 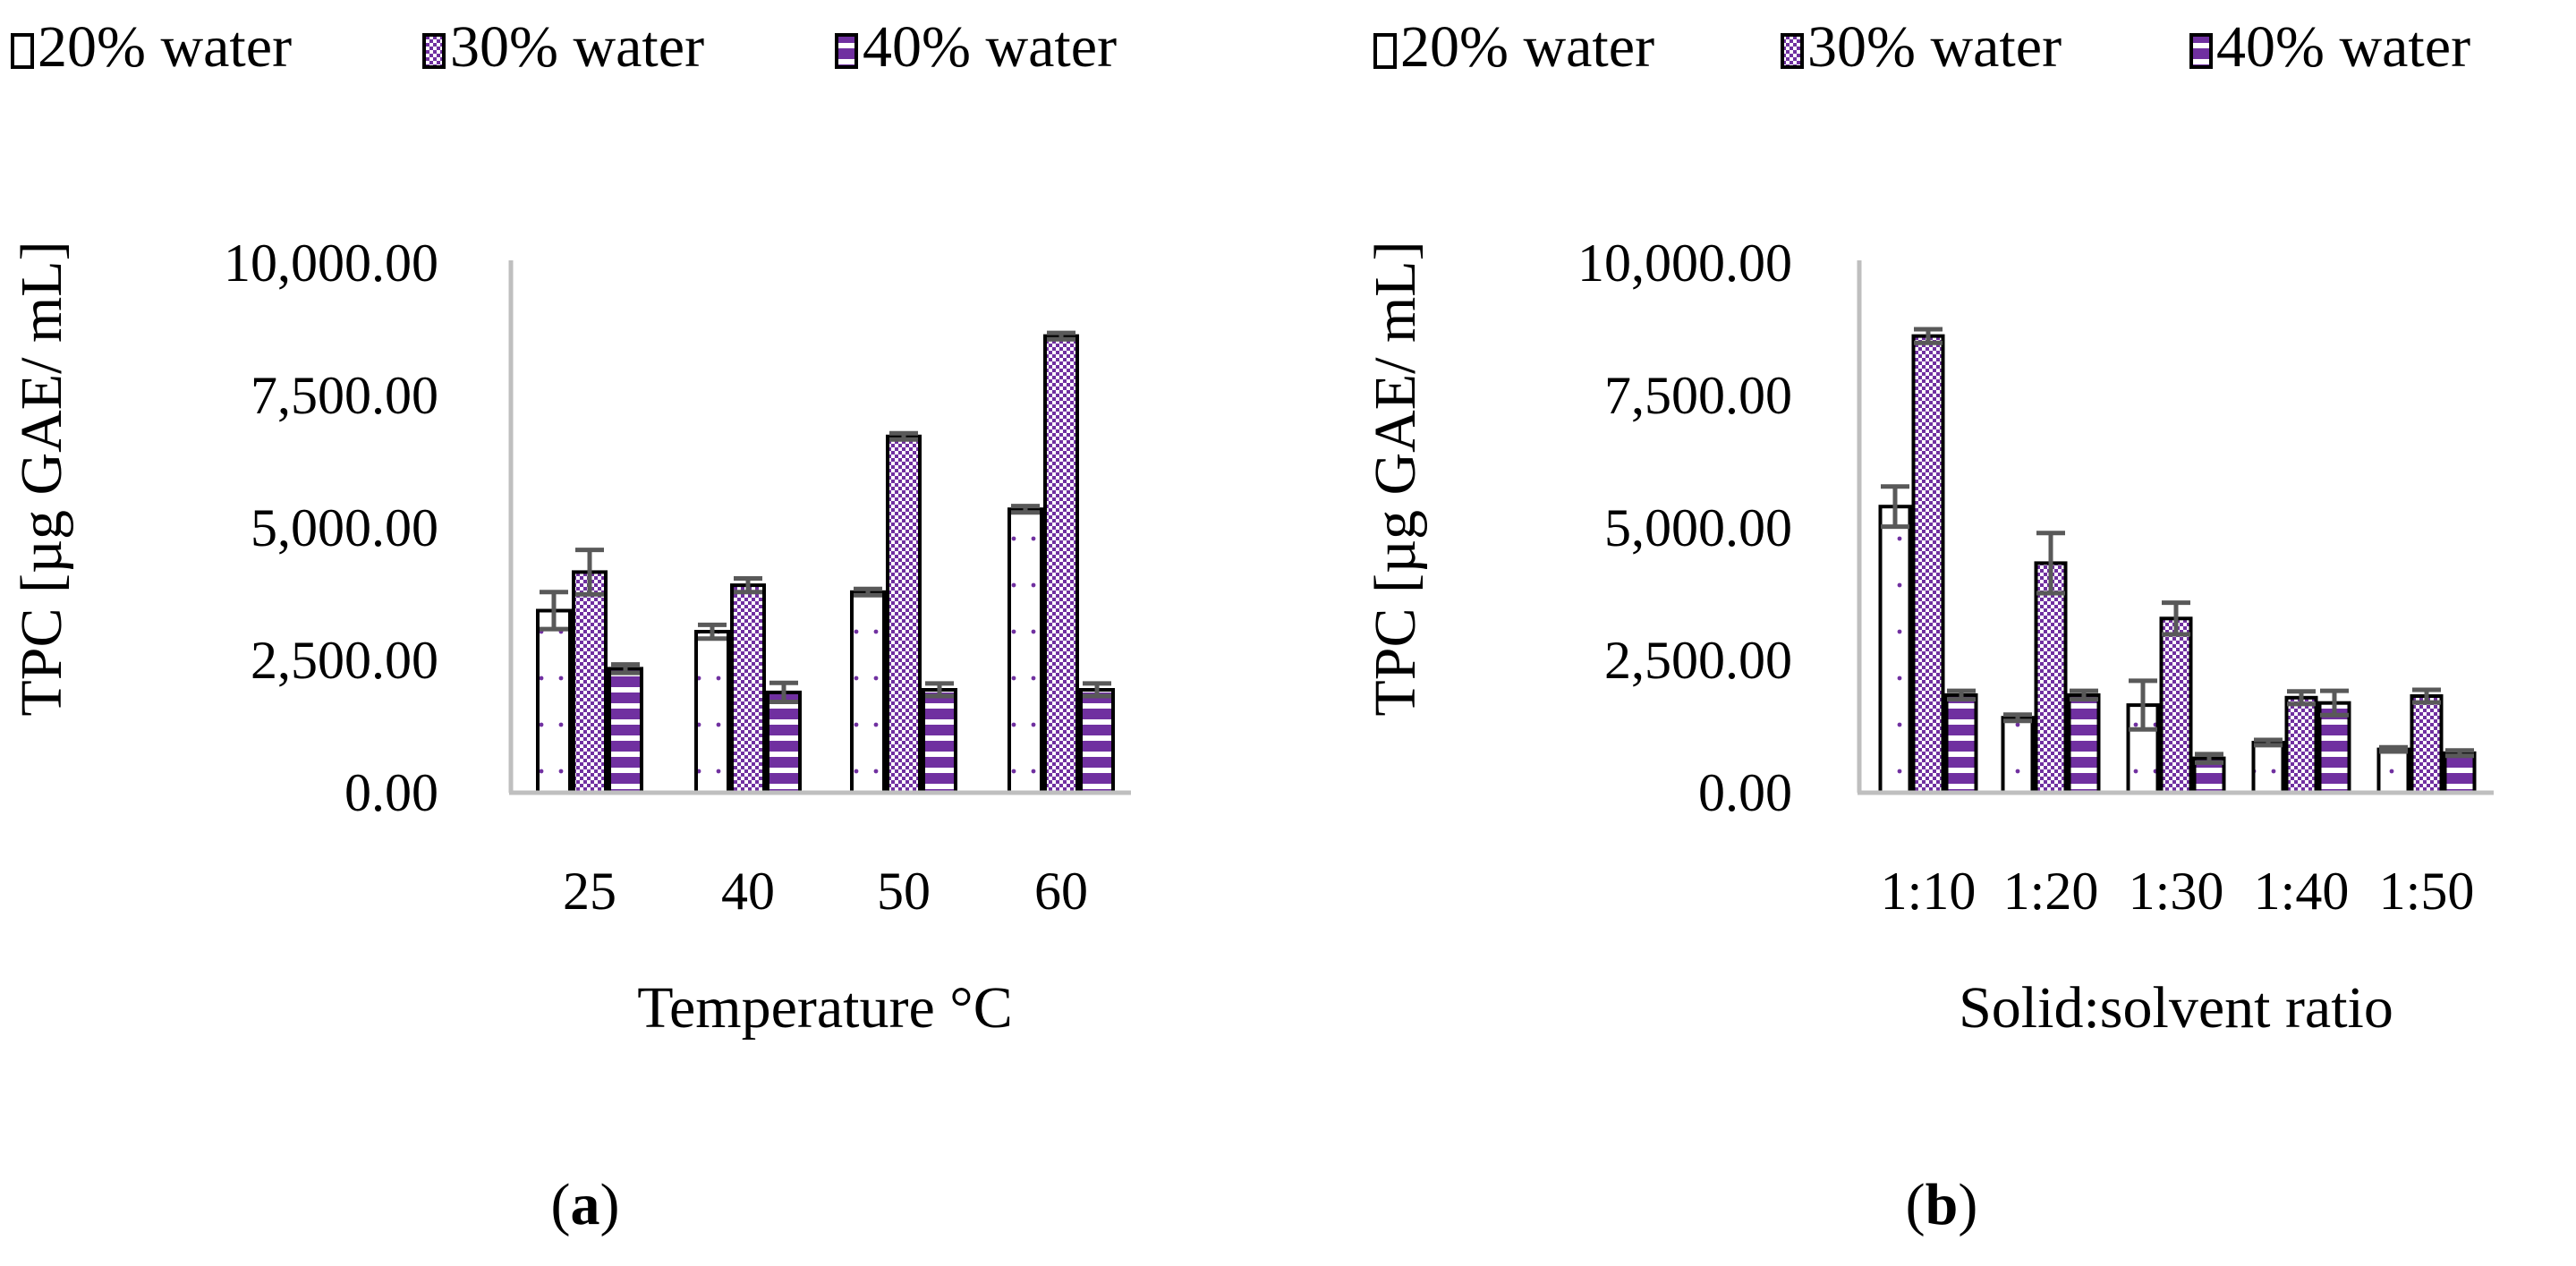 I want to click on legend-label: 20% water, so click(x=165, y=47).